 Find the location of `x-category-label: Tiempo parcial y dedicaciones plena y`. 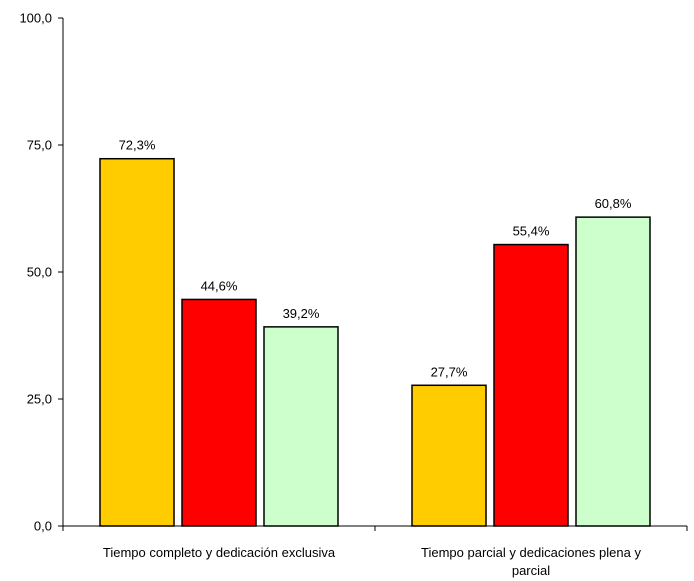

x-category-label: Tiempo parcial y dedicaciones plena y is located at coordinates (531, 552).